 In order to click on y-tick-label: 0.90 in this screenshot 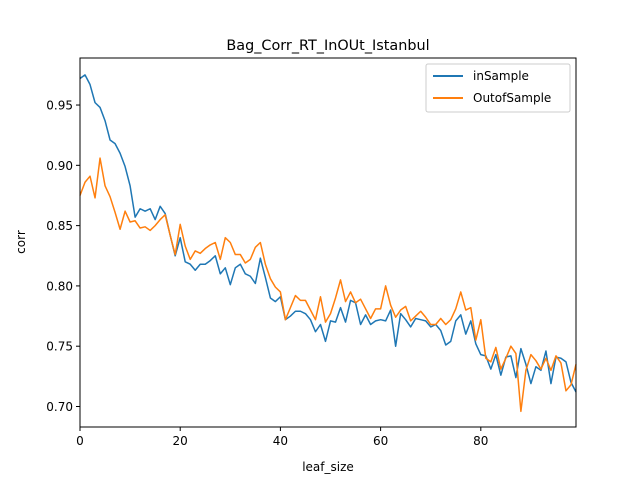, I will do `click(59, 166)`.